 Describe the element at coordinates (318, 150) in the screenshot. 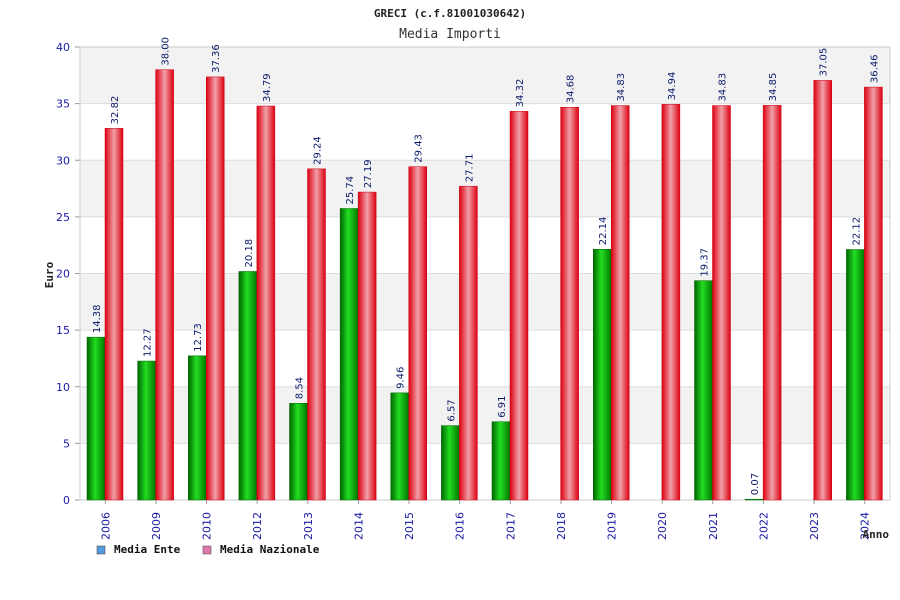

I see `data-label-media-nazionale-2013: 29.24` at that location.